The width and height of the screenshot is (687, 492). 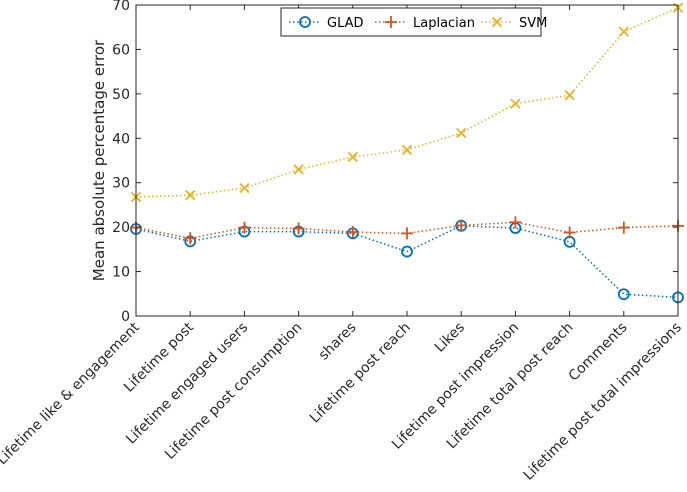 I want to click on series-line-glad, so click(x=407, y=262).